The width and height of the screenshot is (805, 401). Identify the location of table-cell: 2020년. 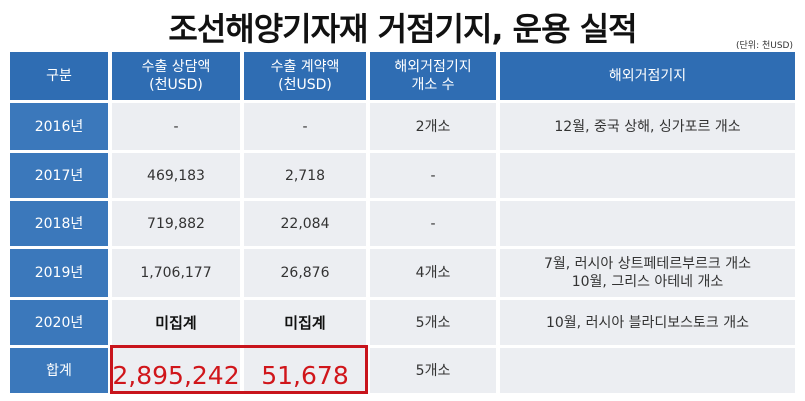
(59, 322).